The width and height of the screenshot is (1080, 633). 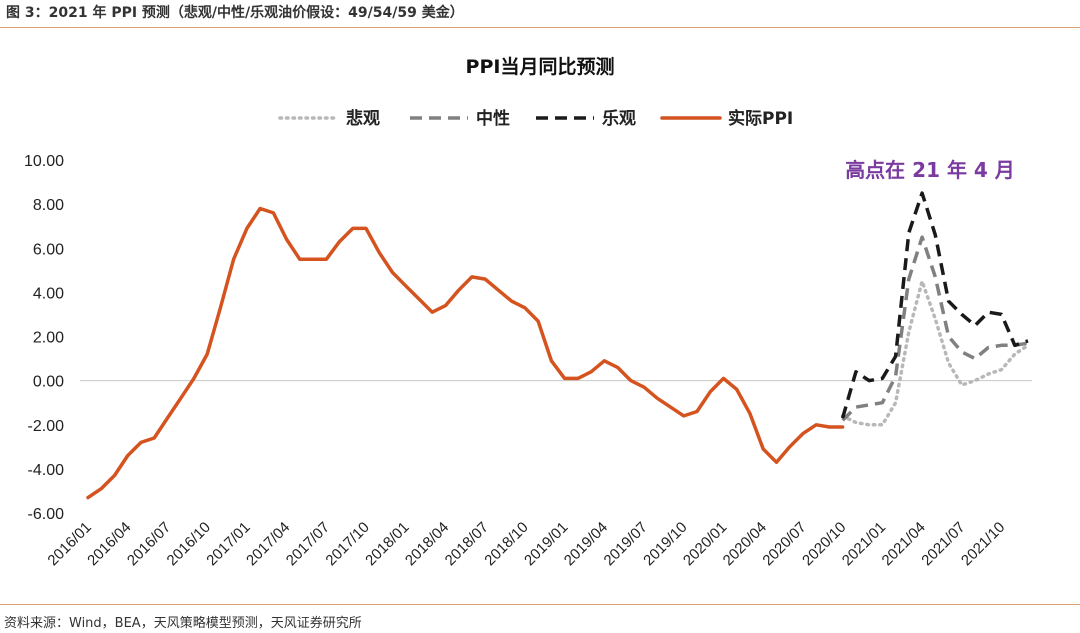 What do you see at coordinates (46, 514) in the screenshot?
I see `y-tick-label: -6.00` at bounding box center [46, 514].